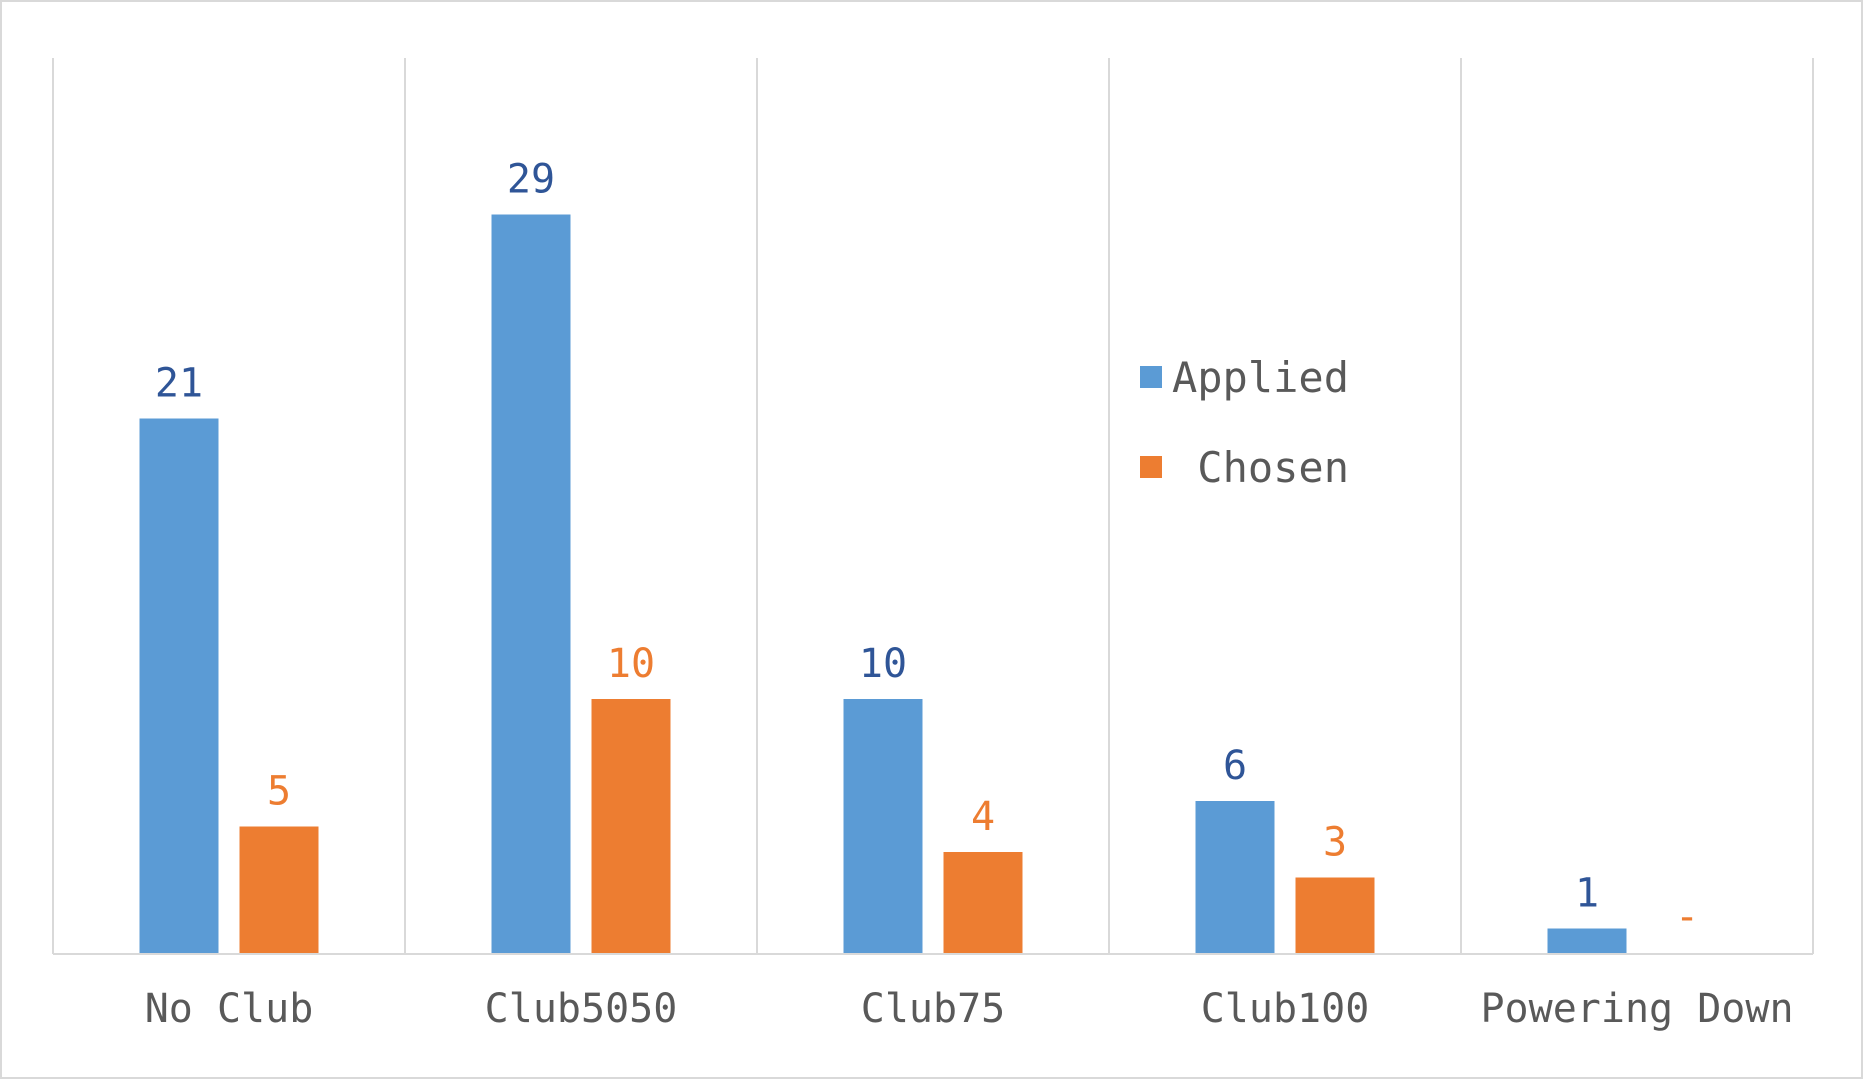 This screenshot has height=1086, width=1863. What do you see at coordinates (279, 792) in the screenshot?
I see `data-label-chosen-0: 5` at bounding box center [279, 792].